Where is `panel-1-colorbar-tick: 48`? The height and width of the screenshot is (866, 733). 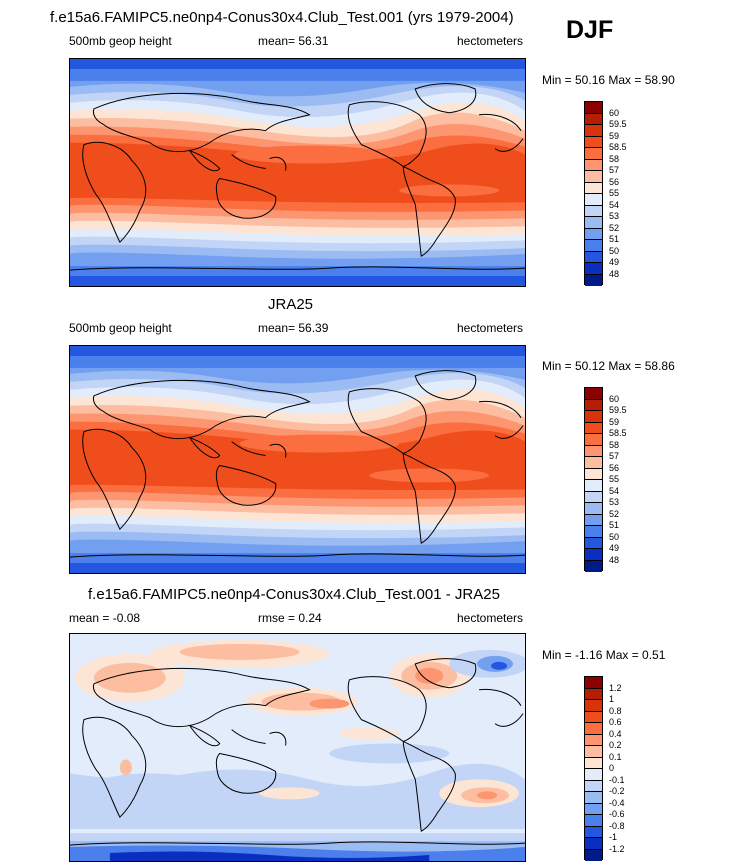 panel-1-colorbar-tick: 48 is located at coordinates (614, 273).